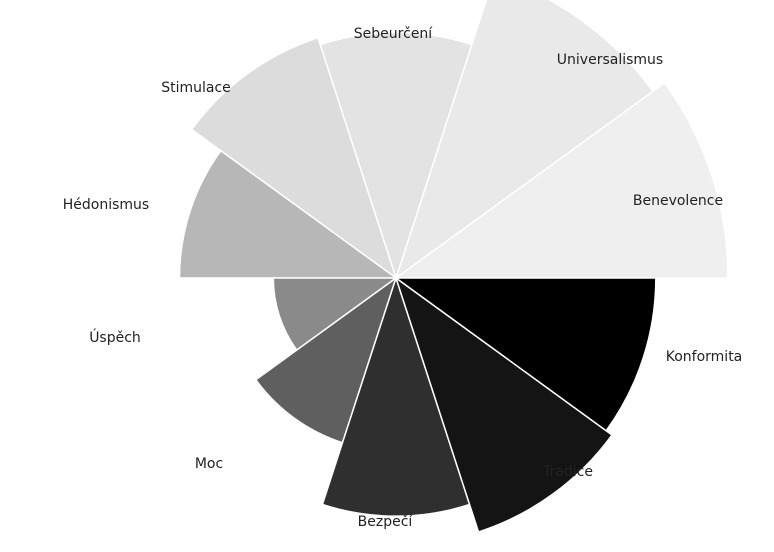  I want to click on label-hedonismus: Hédonismus, so click(106, 205).